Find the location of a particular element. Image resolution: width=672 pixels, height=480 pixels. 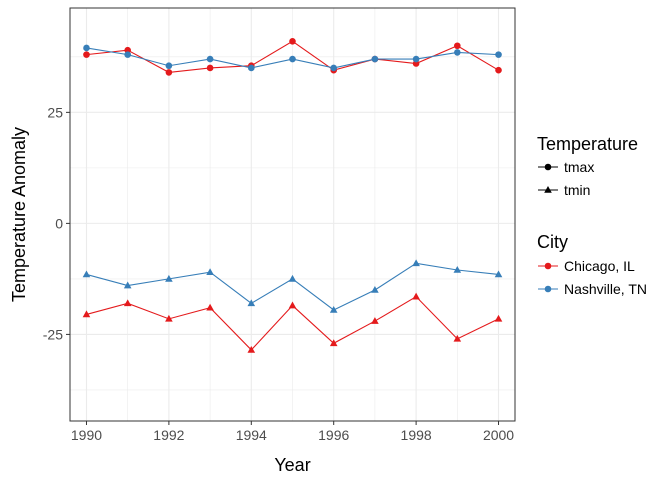

y-axis-title: Temperature Anomaly is located at coordinates (19, 214).